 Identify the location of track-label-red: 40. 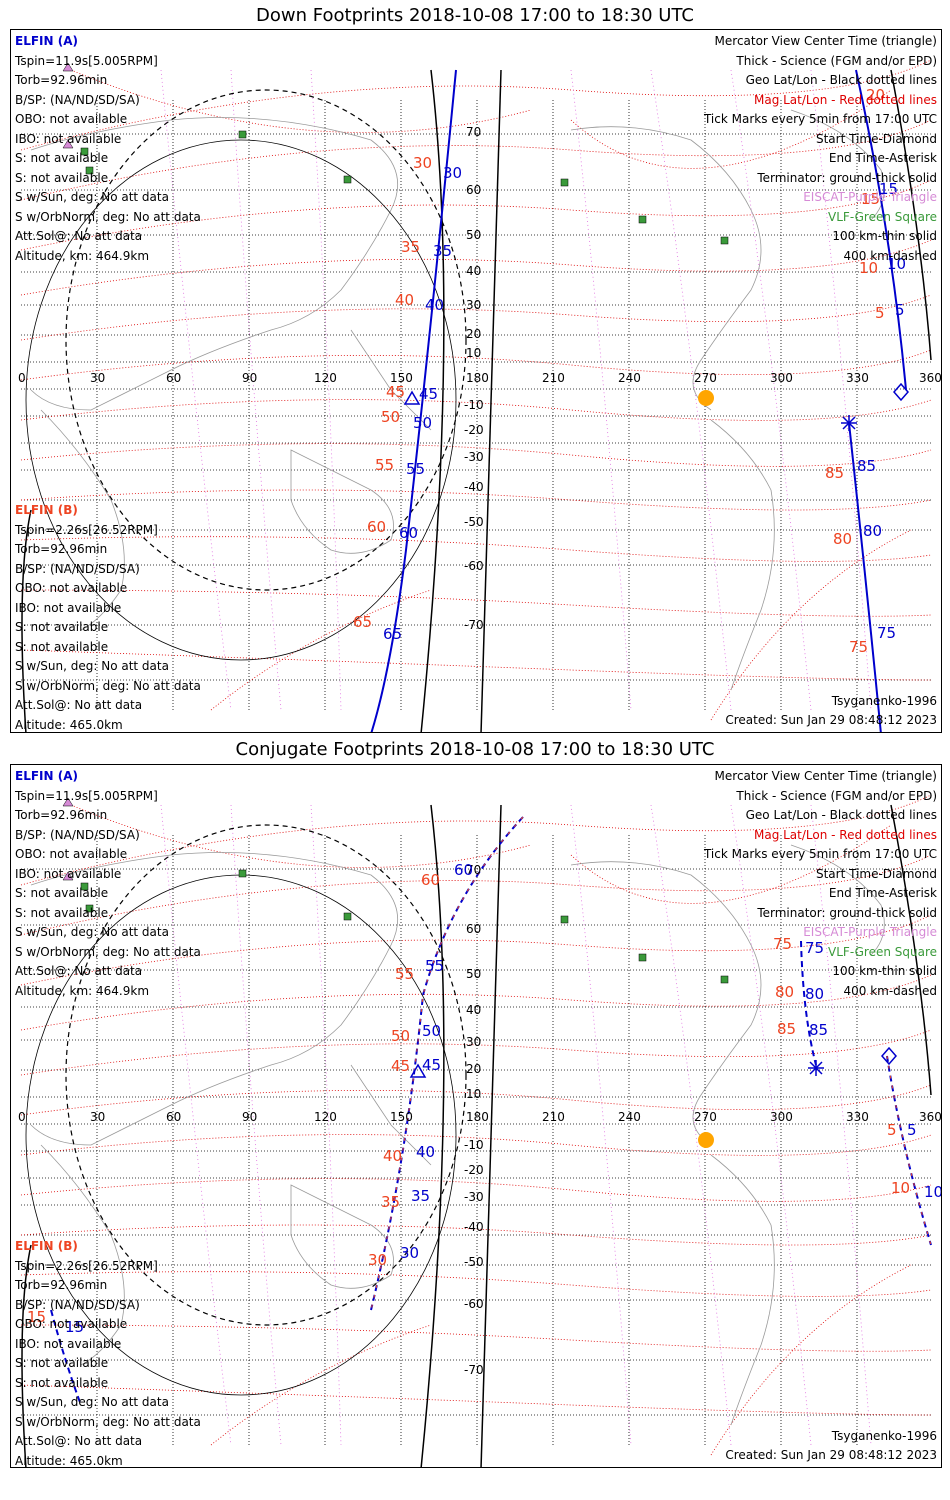
(405, 300).